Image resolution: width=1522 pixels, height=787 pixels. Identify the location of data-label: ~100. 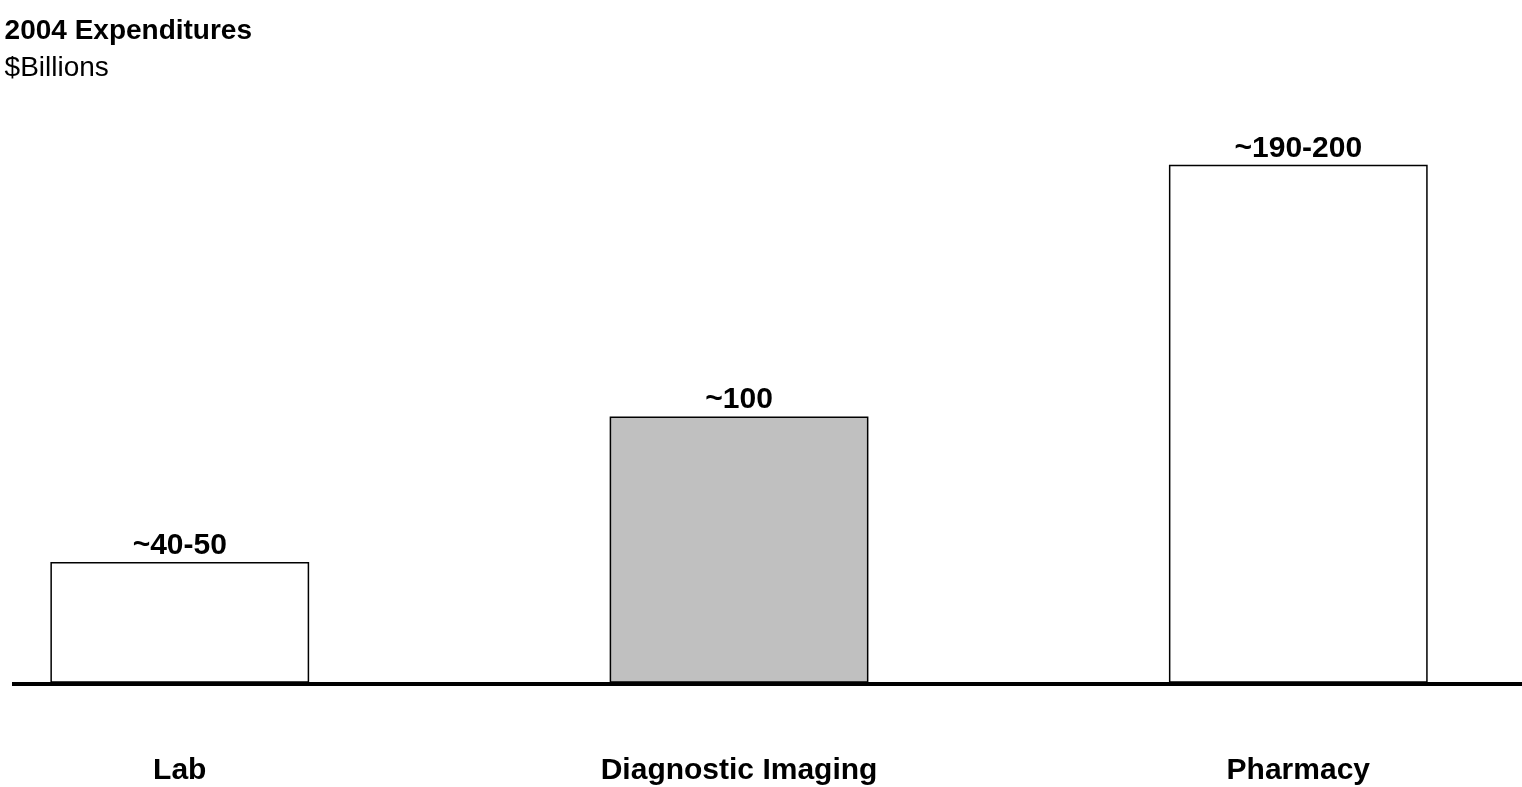
(739, 398).